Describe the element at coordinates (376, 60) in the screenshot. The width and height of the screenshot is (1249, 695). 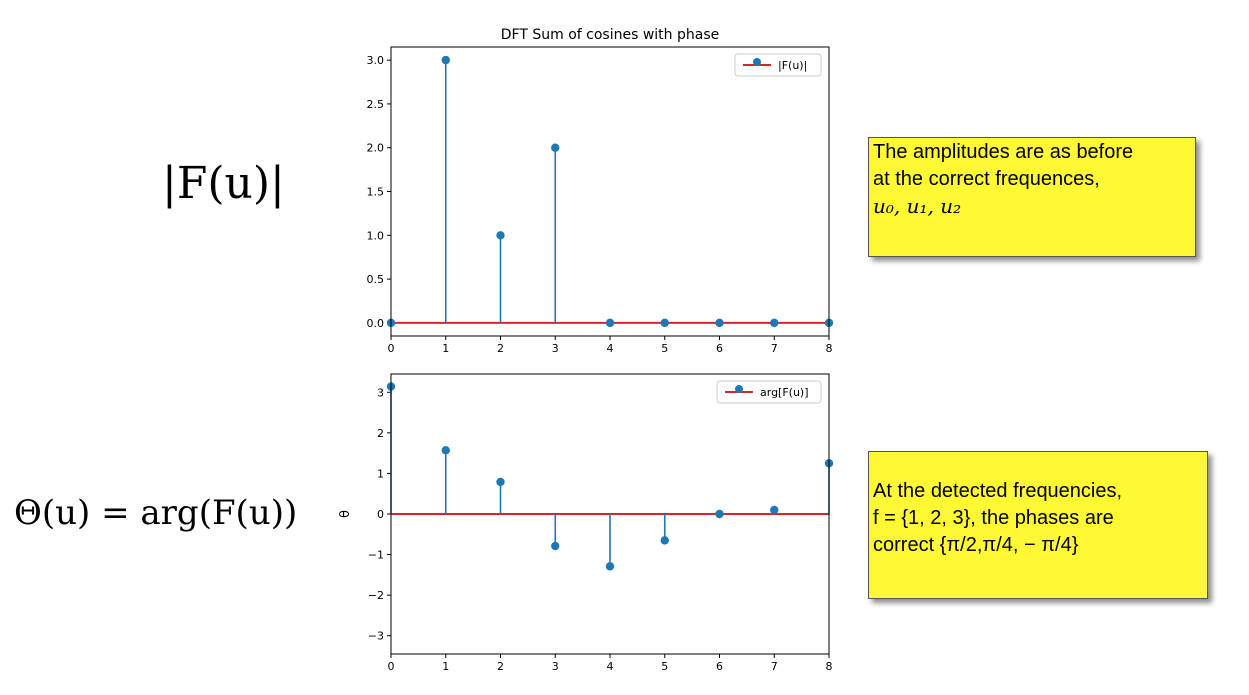
I see `y-tick-label: 3.0` at that location.